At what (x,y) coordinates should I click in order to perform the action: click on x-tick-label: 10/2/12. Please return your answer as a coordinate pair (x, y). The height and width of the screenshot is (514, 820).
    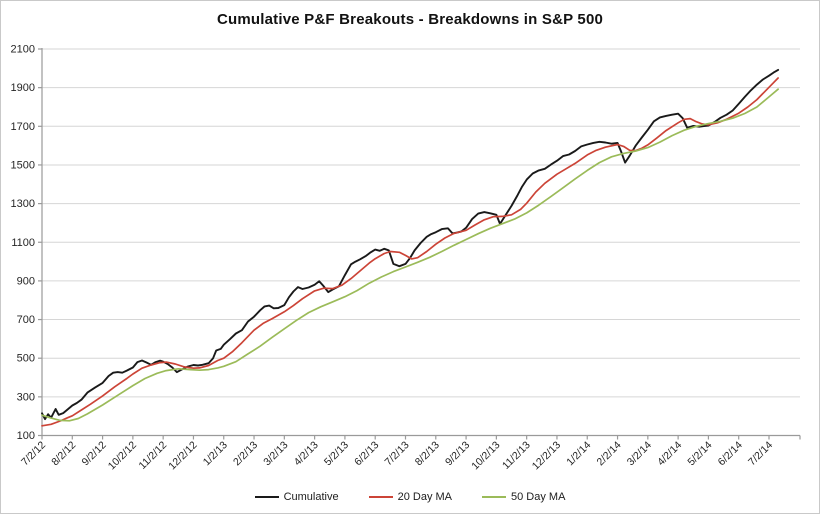
    Looking at the image, I should click on (122, 455).